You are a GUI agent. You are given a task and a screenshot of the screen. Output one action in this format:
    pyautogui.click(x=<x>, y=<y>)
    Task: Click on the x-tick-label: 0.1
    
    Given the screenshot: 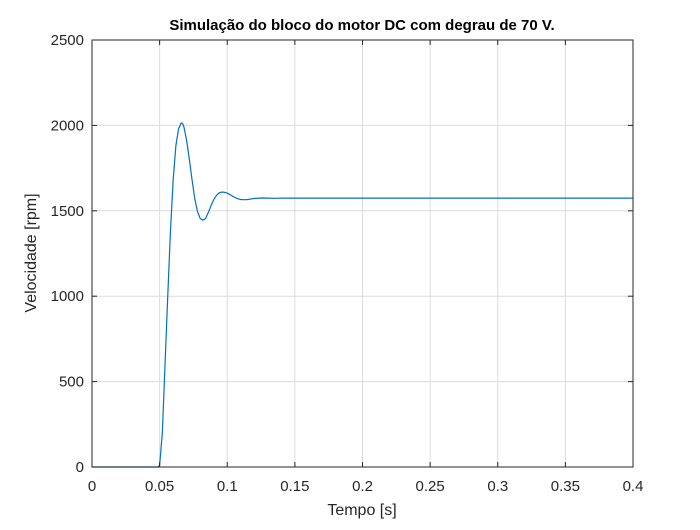 What is the action you would take?
    pyautogui.click(x=227, y=486)
    